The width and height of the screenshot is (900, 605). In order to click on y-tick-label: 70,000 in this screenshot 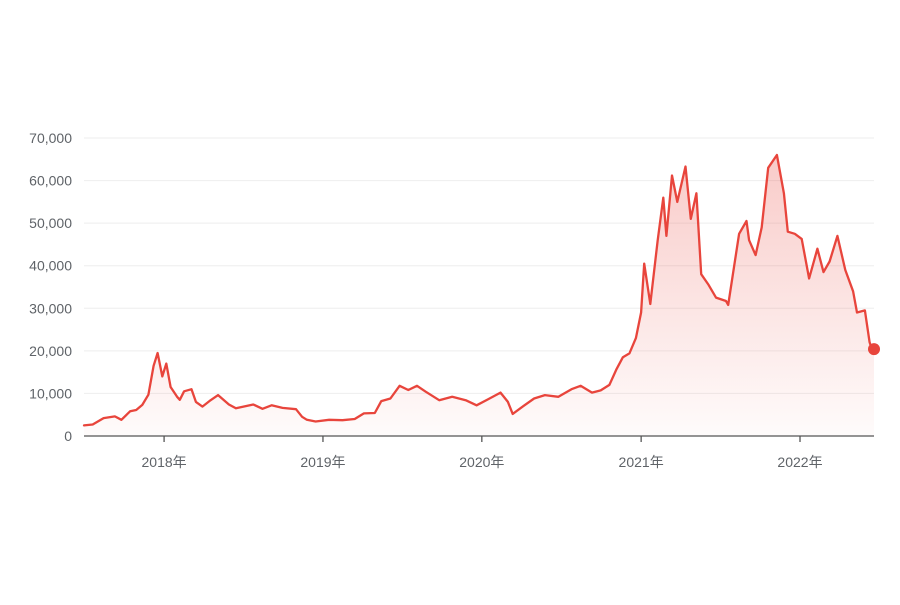, I will do `click(50, 138)`.